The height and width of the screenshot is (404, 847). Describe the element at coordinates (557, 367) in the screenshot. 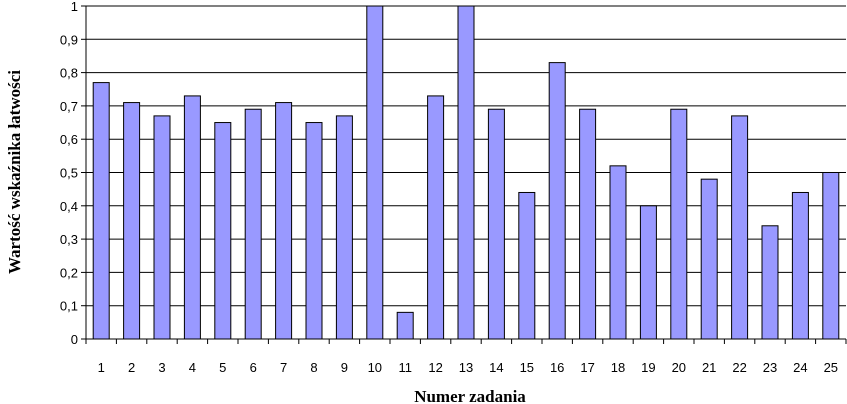

I see `x-tick-label: 16` at that location.